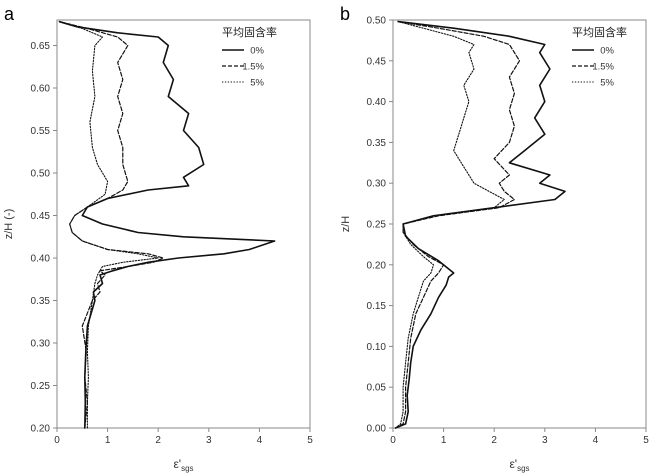 This screenshot has width=650, height=475. Describe the element at coordinates (377, 306) in the screenshot. I see `y-tick-label: 0.15` at that location.